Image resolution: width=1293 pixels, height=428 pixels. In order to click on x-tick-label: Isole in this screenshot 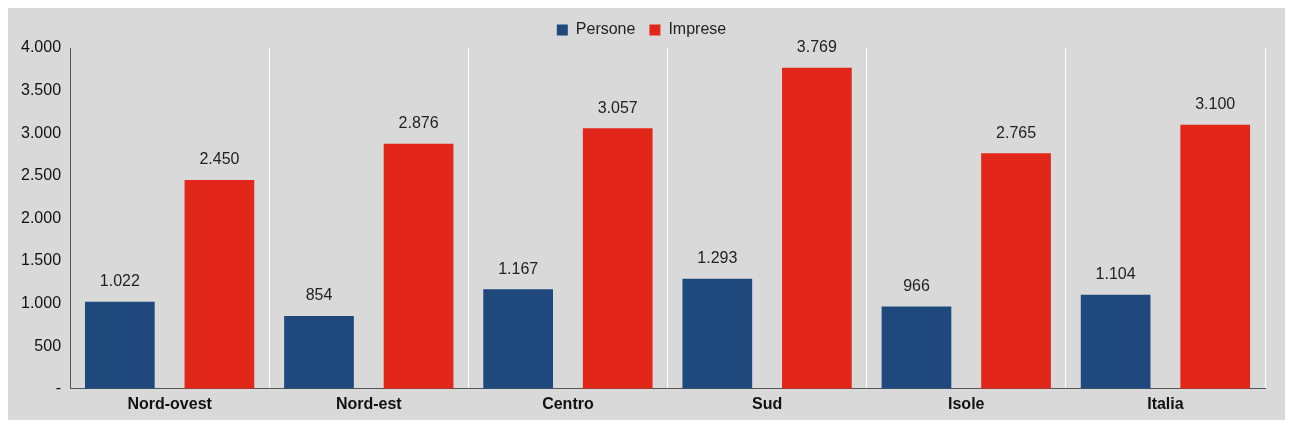, I will do `click(966, 403)`.